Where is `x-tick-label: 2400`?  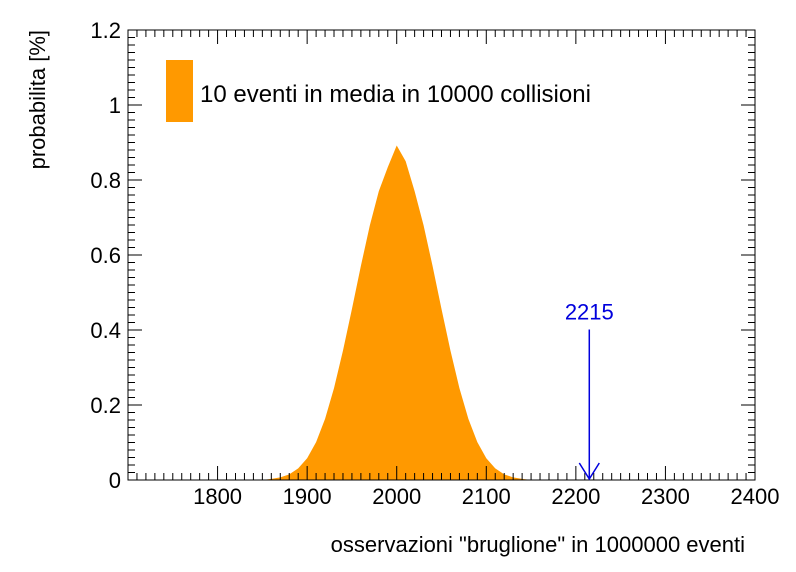 x-tick-label: 2400 is located at coordinates (755, 496).